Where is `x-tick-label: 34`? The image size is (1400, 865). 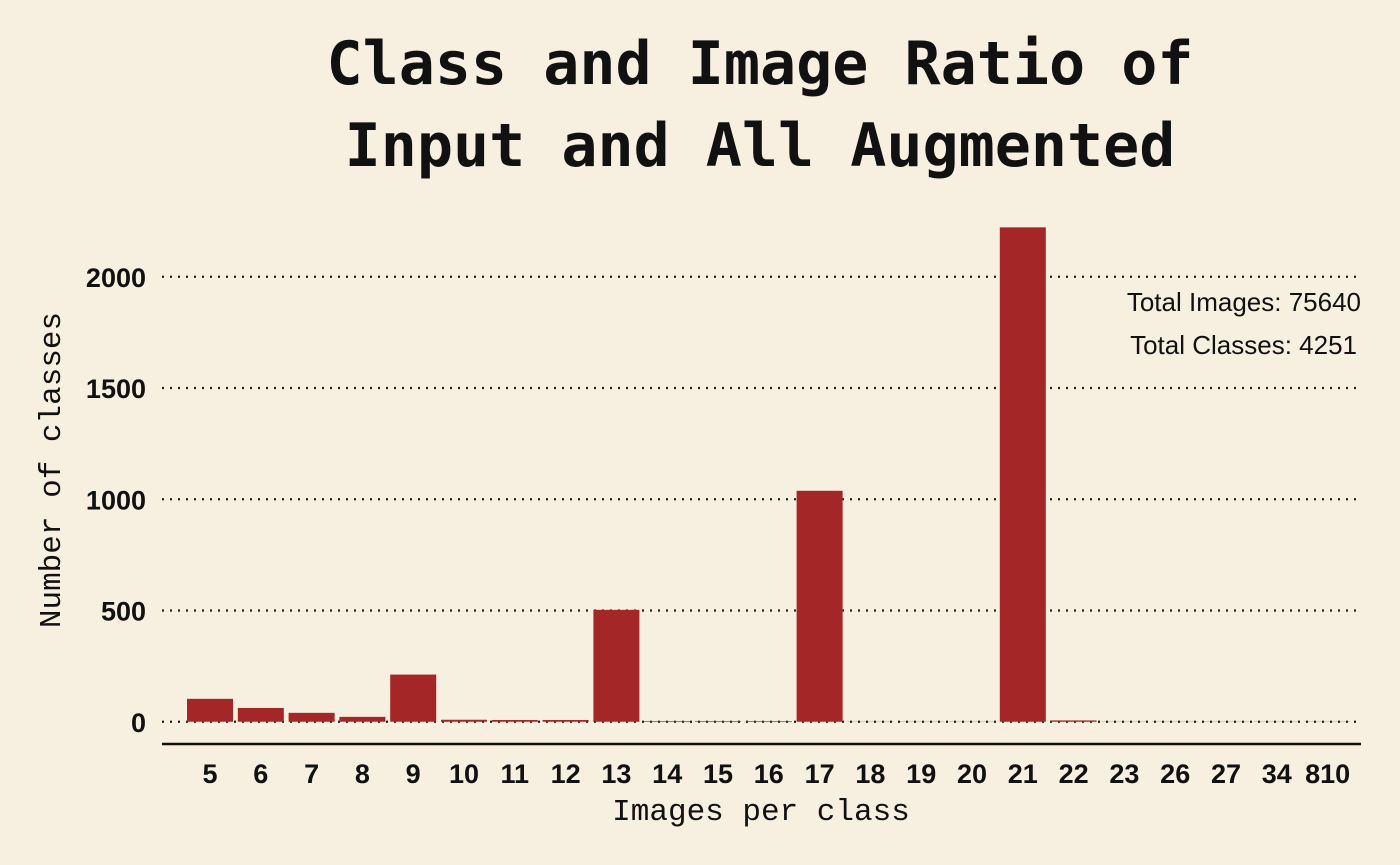
x-tick-label: 34 is located at coordinates (1277, 774).